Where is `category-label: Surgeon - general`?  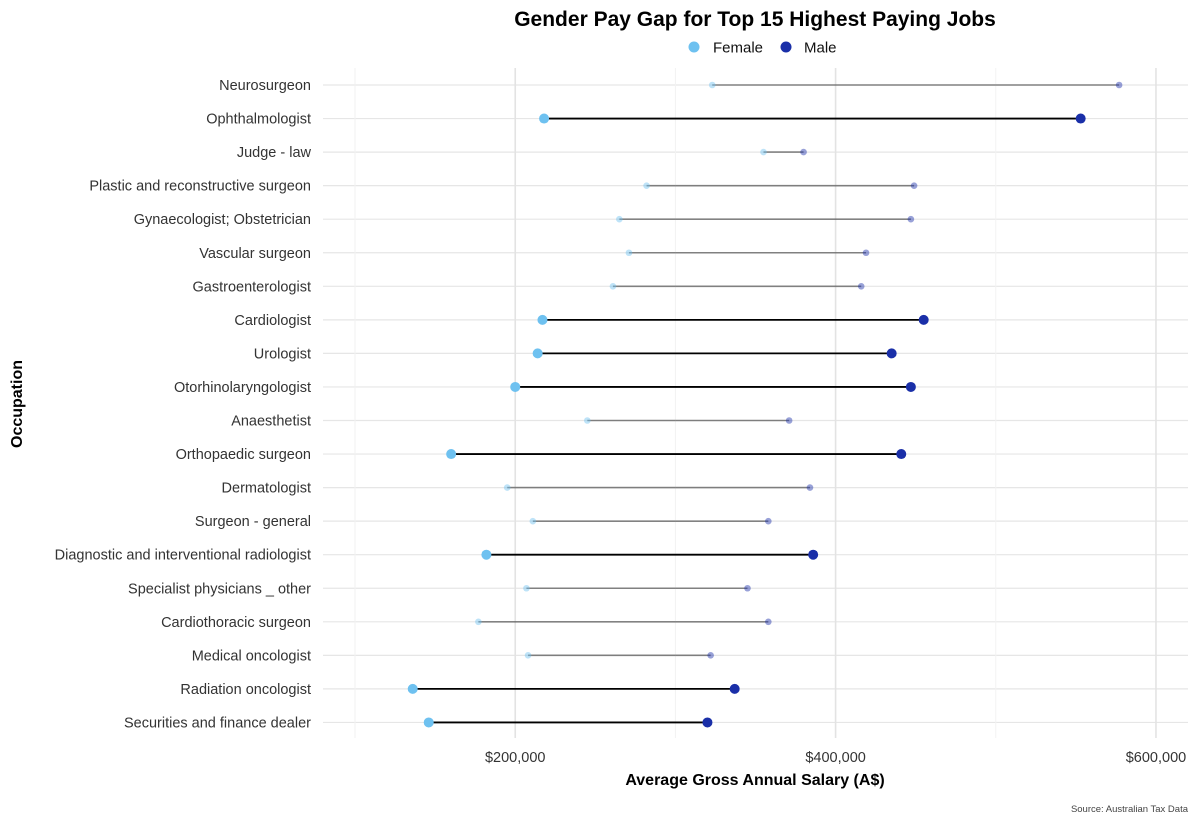 category-label: Surgeon - general is located at coordinates (253, 522).